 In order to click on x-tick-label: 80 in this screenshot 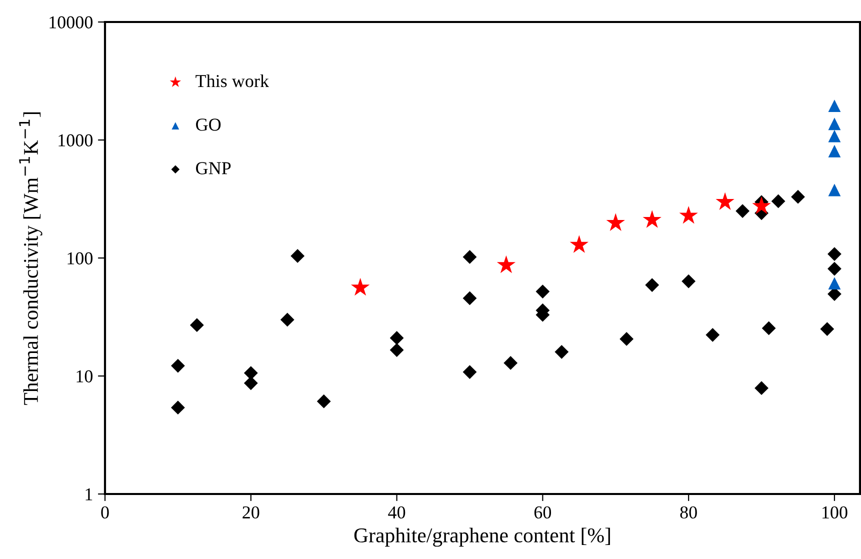, I will do `click(688, 512)`.